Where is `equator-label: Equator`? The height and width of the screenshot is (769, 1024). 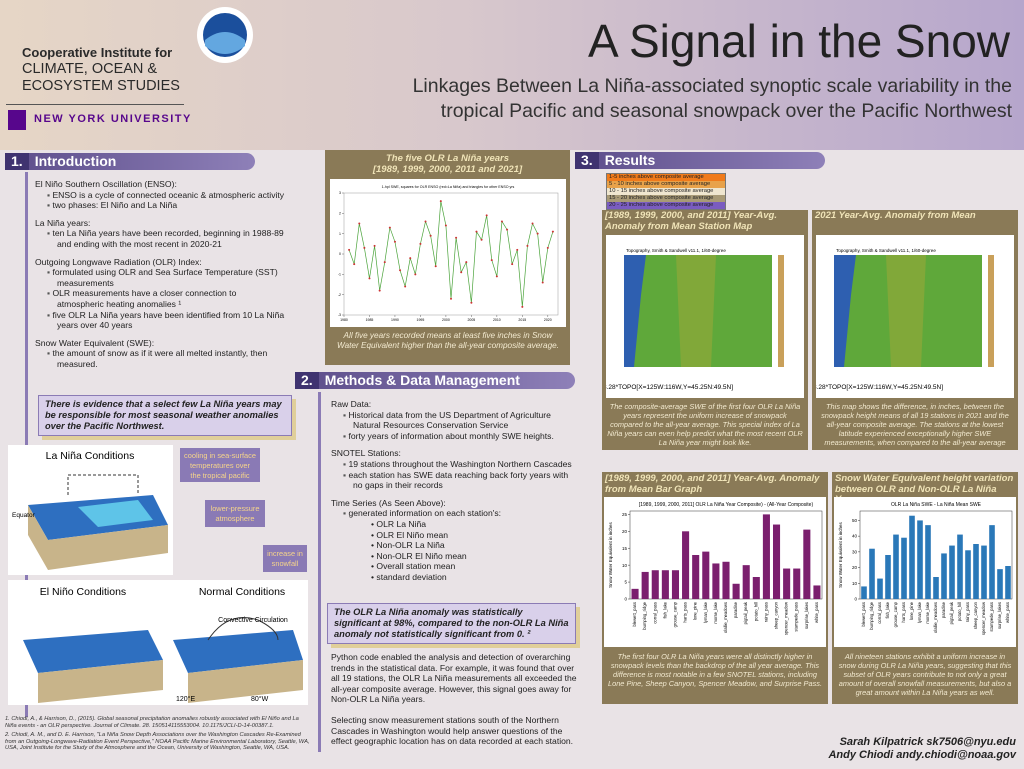 equator-label: Equator is located at coordinates (24, 515).